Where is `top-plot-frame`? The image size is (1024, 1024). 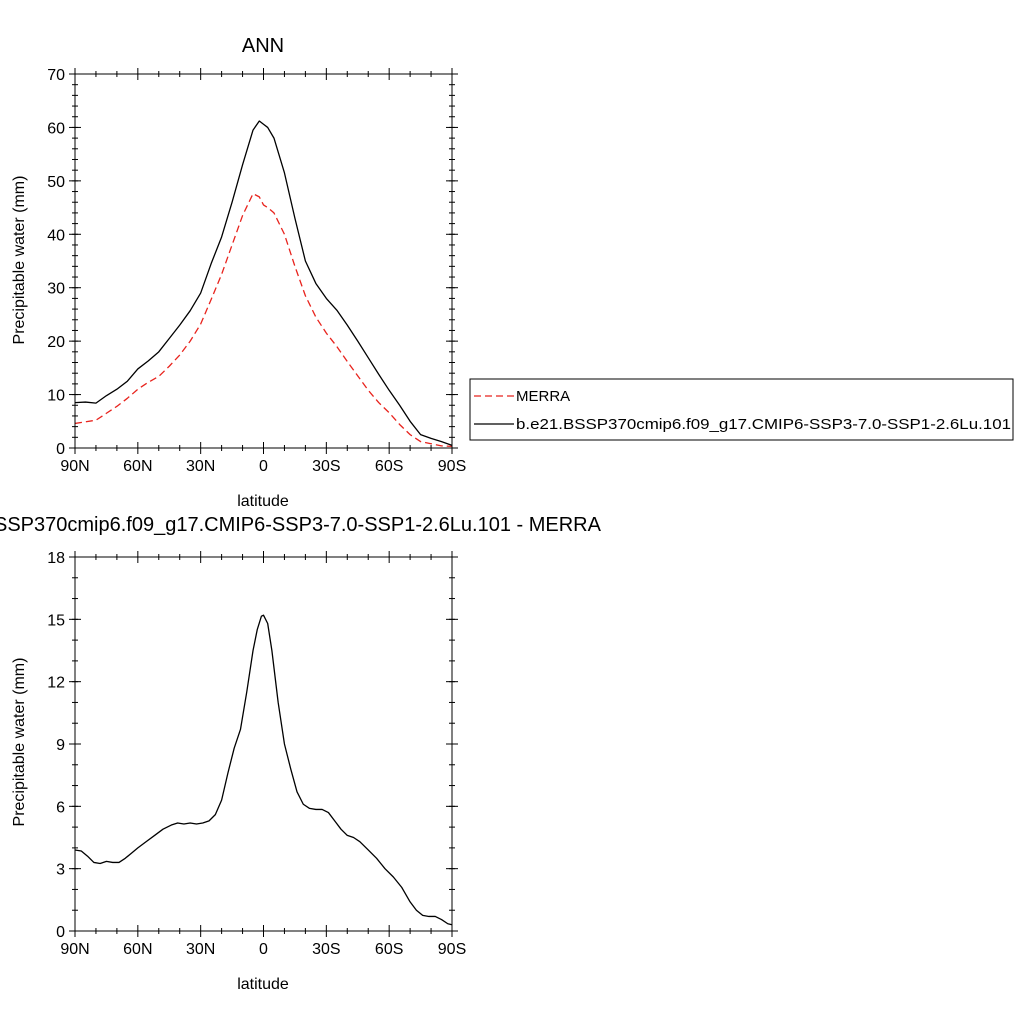
top-plot-frame is located at coordinates (263, 261).